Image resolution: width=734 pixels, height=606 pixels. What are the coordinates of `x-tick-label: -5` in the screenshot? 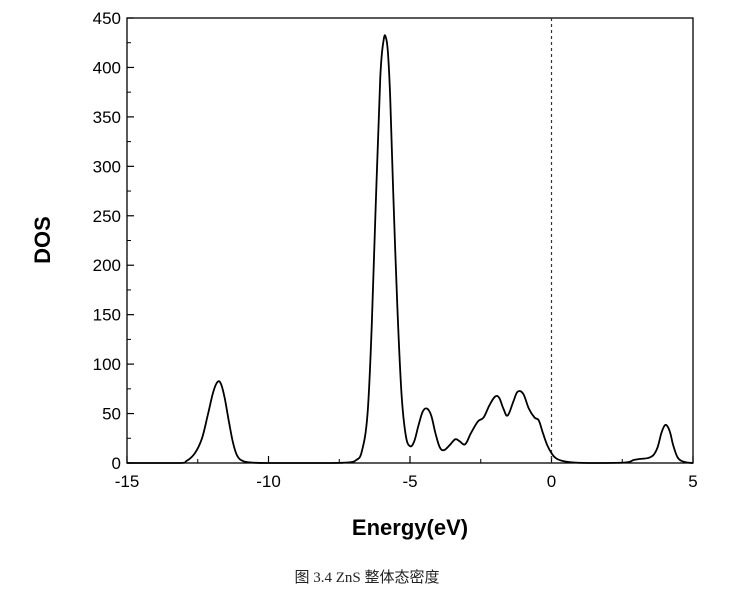 It's located at (409, 481).